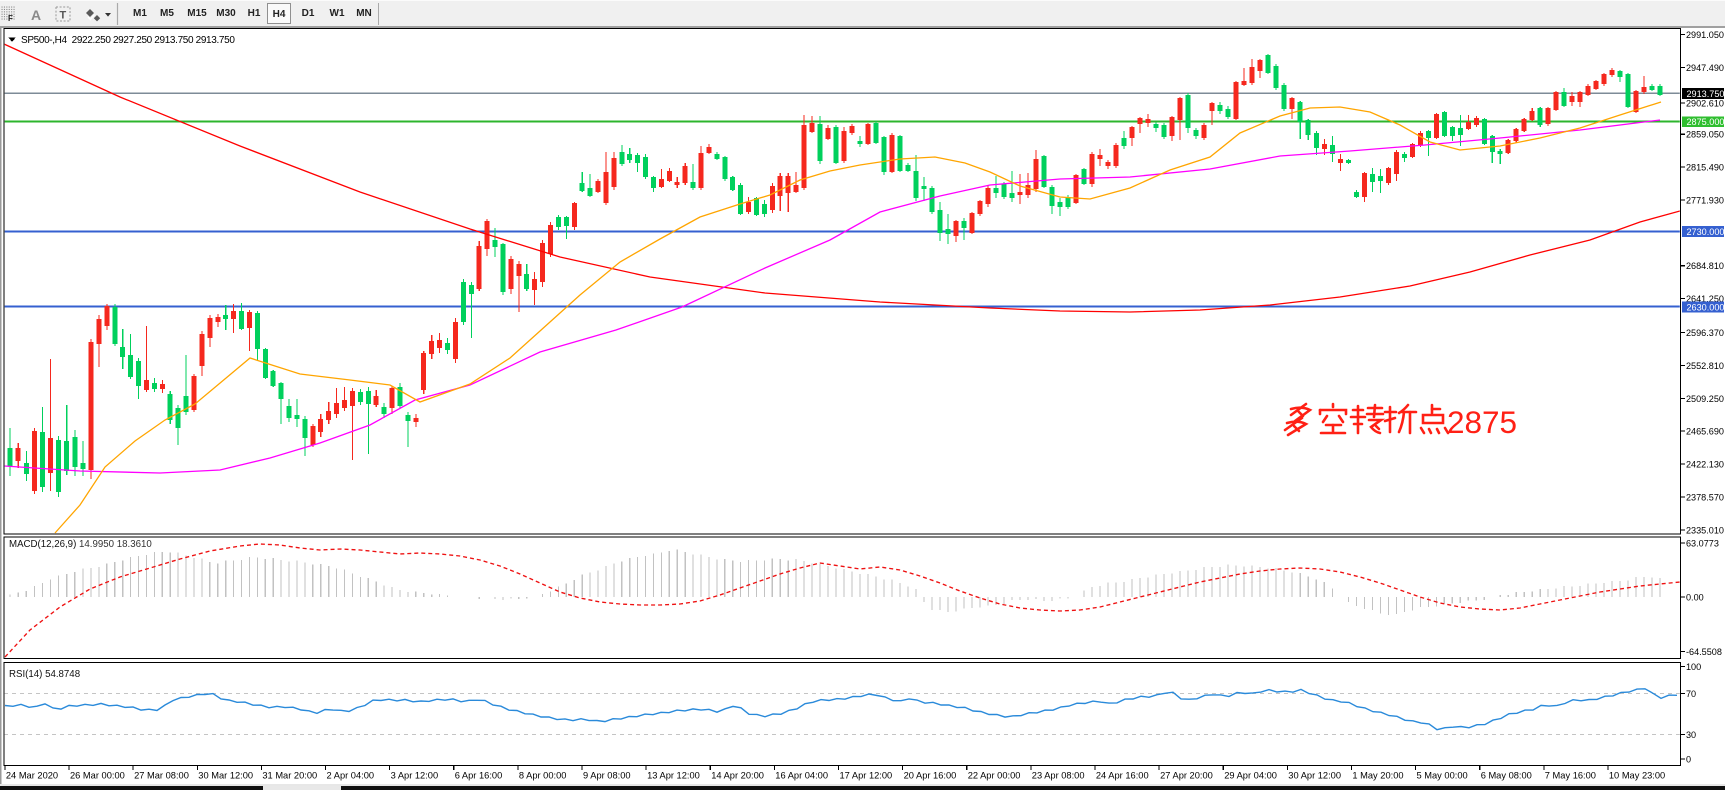 The height and width of the screenshot is (790, 1725). What do you see at coordinates (543, 776) in the screenshot?
I see `svg-text: 8 Apr 00:00` at bounding box center [543, 776].